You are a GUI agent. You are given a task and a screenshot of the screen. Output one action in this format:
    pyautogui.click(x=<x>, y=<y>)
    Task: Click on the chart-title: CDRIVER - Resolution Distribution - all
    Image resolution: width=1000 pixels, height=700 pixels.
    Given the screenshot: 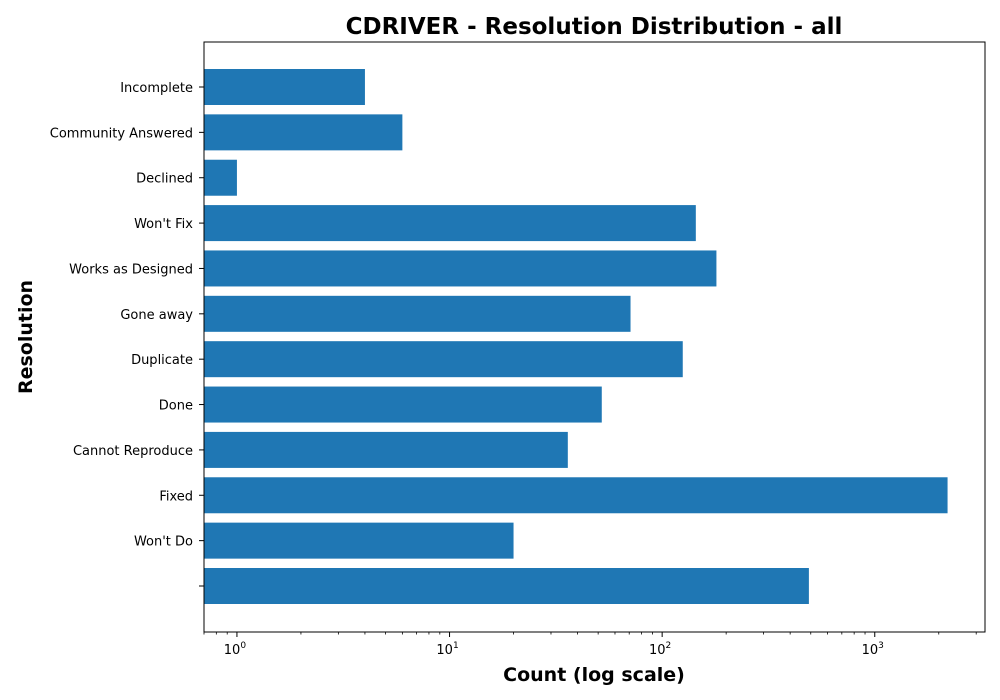 What is the action you would take?
    pyautogui.click(x=594, y=27)
    